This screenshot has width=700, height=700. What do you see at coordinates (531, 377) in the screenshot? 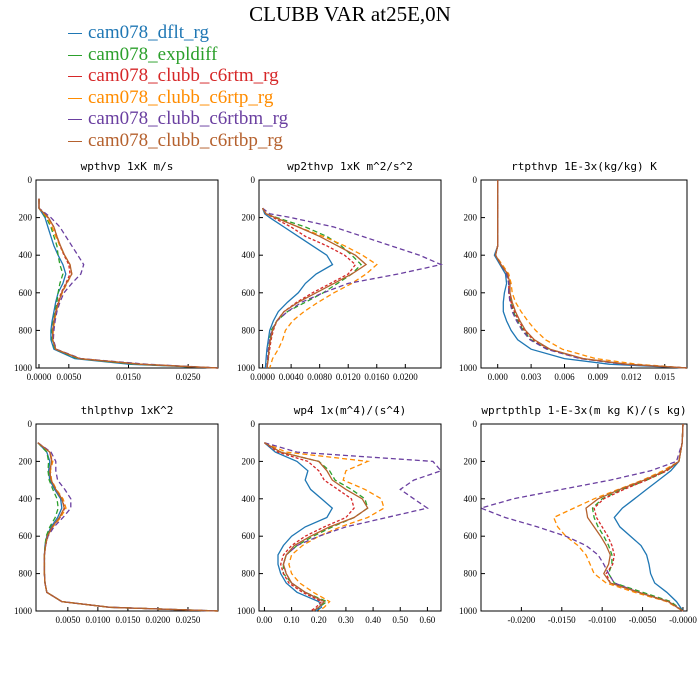
I see `x-tick-label: 0.003` at bounding box center [531, 377].